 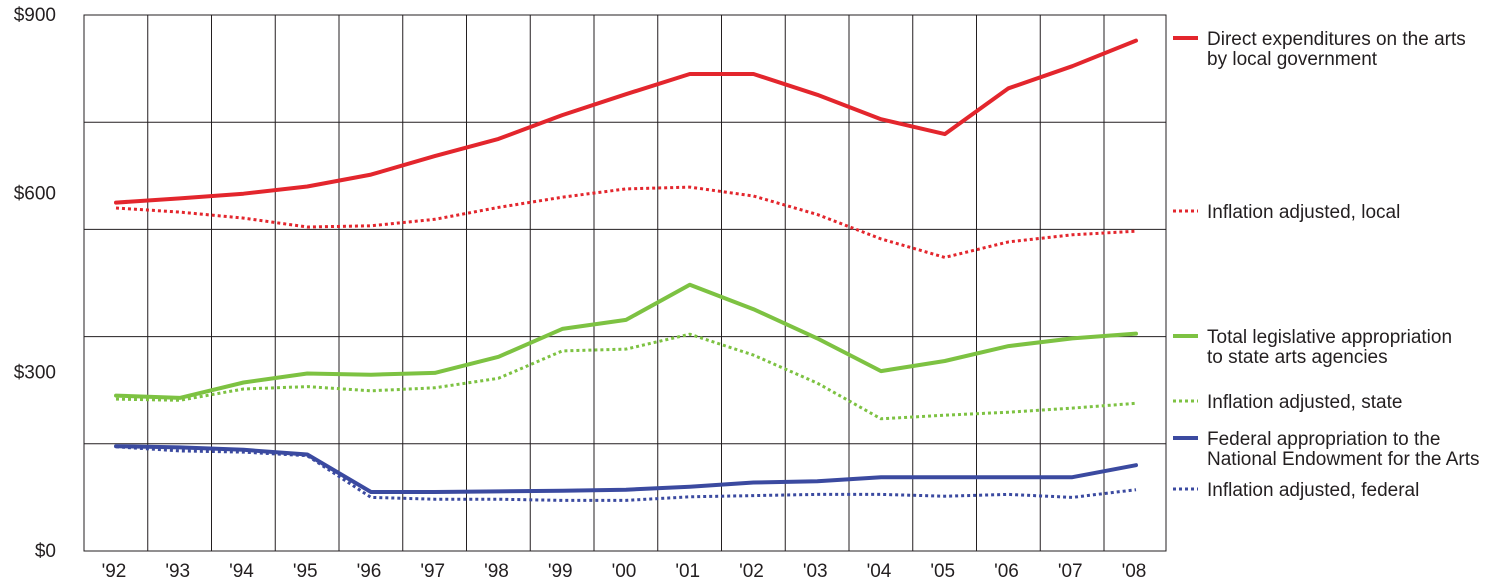 I want to click on x-tick-label: '08, so click(x=1134, y=571).